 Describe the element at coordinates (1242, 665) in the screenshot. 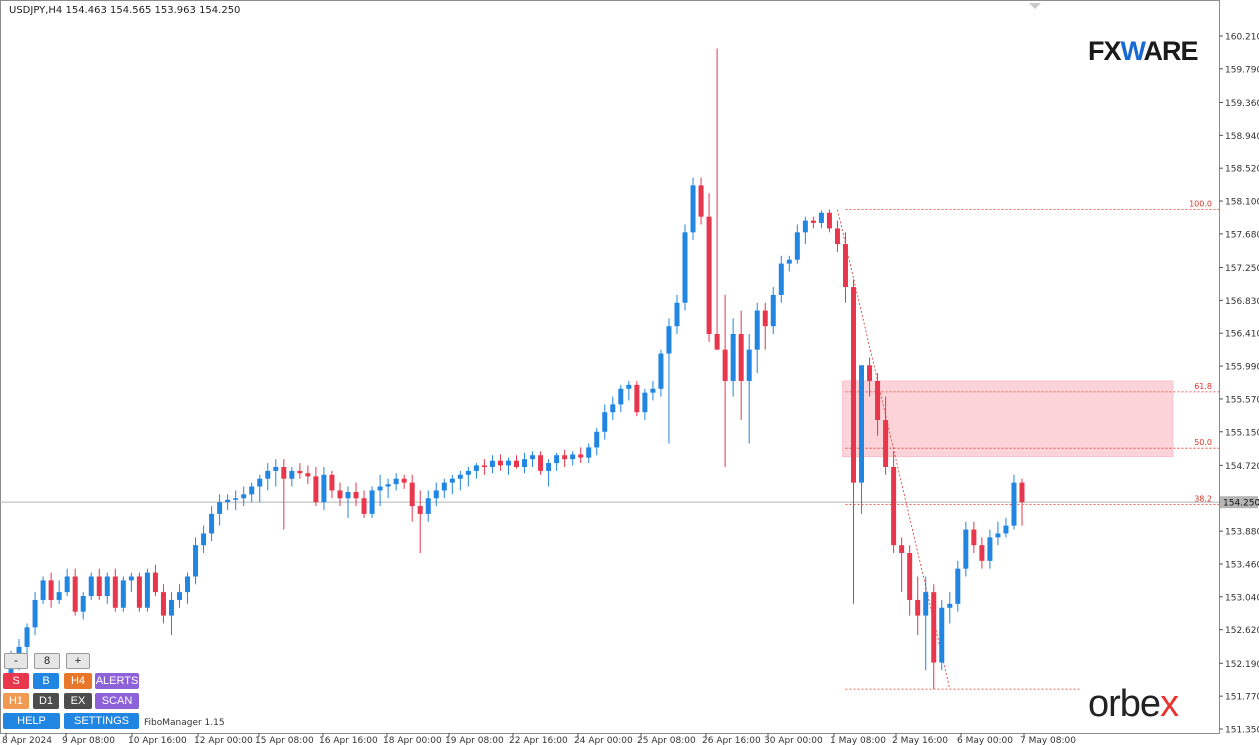

I see `y-tick-label: 152.190` at that location.